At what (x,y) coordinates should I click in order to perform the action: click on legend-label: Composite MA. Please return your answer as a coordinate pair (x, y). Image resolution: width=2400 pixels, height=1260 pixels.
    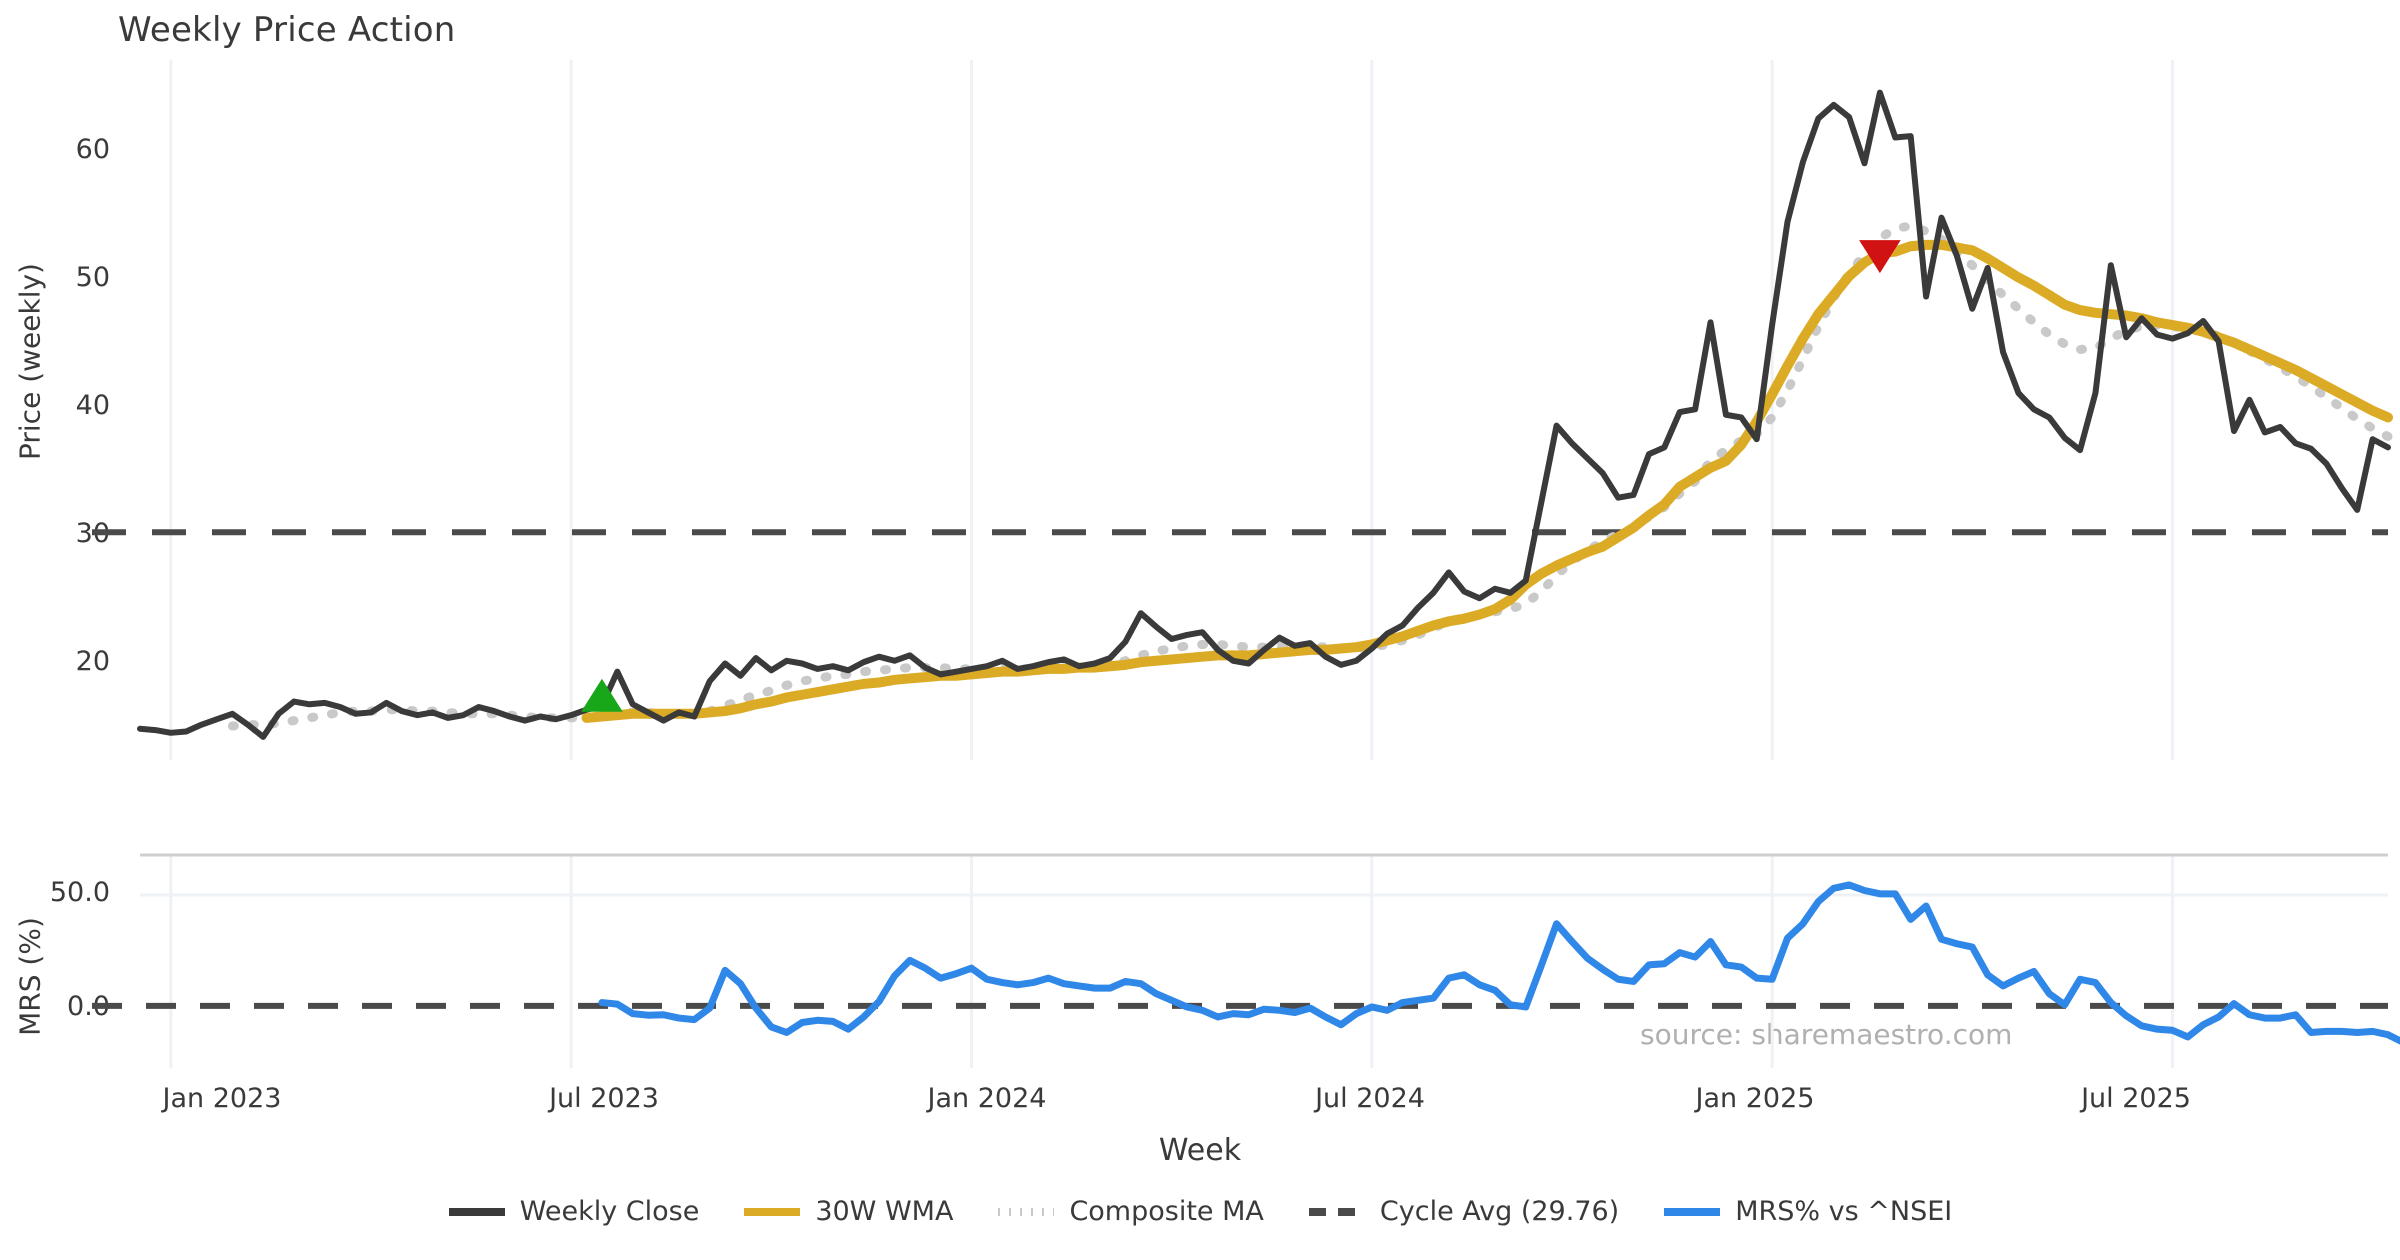
    Looking at the image, I should click on (1166, 1211).